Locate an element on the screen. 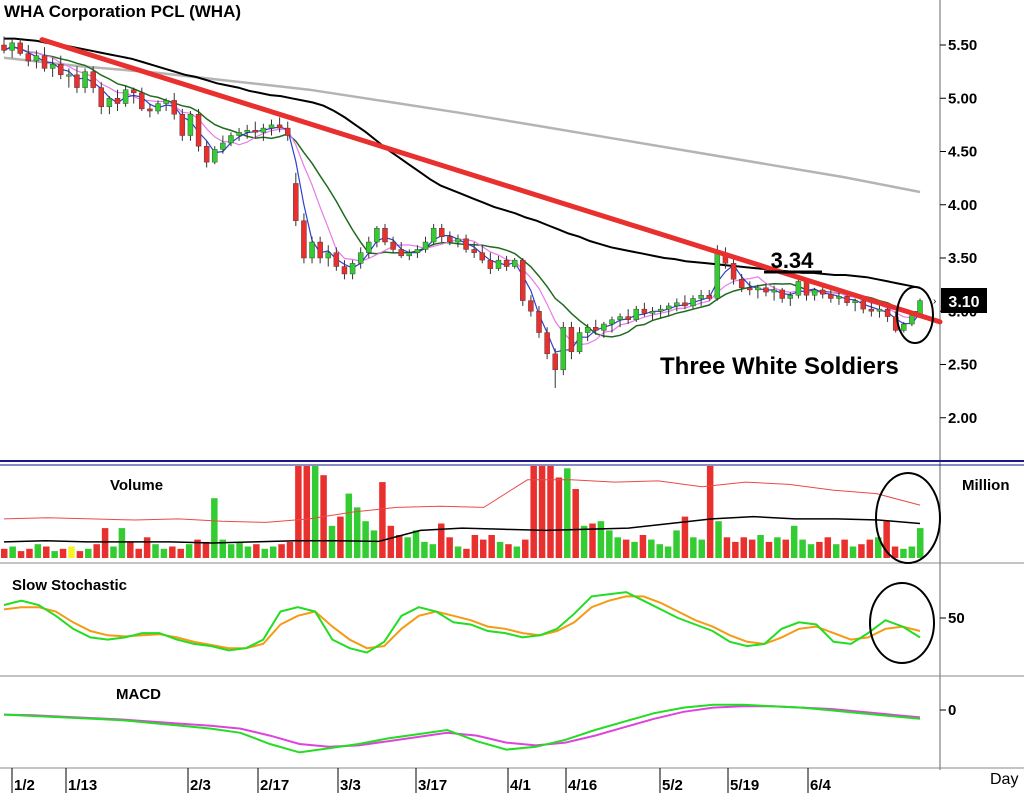 Image resolution: width=1024 pixels, height=793 pixels. date-axis: 1/2 1/13 2/3 2/17 3/3 3/17 4/1 4/16 5/2 5/19 6/4 is located at coordinates (421, 780).